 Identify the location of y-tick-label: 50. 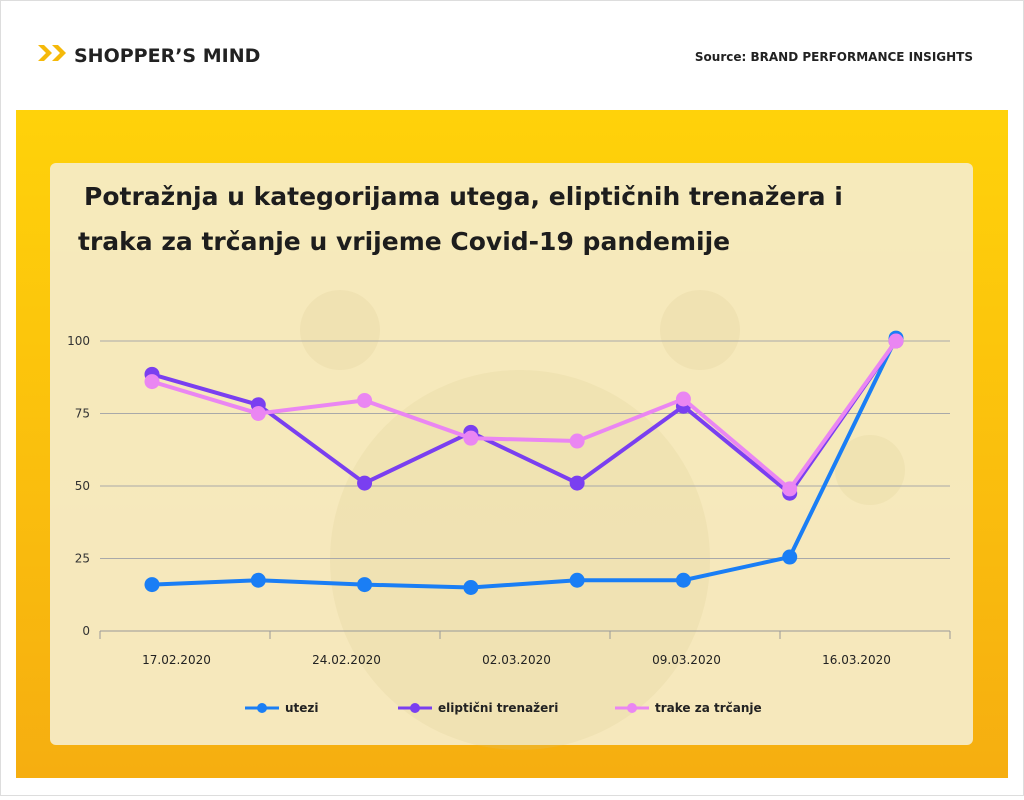
(82, 486).